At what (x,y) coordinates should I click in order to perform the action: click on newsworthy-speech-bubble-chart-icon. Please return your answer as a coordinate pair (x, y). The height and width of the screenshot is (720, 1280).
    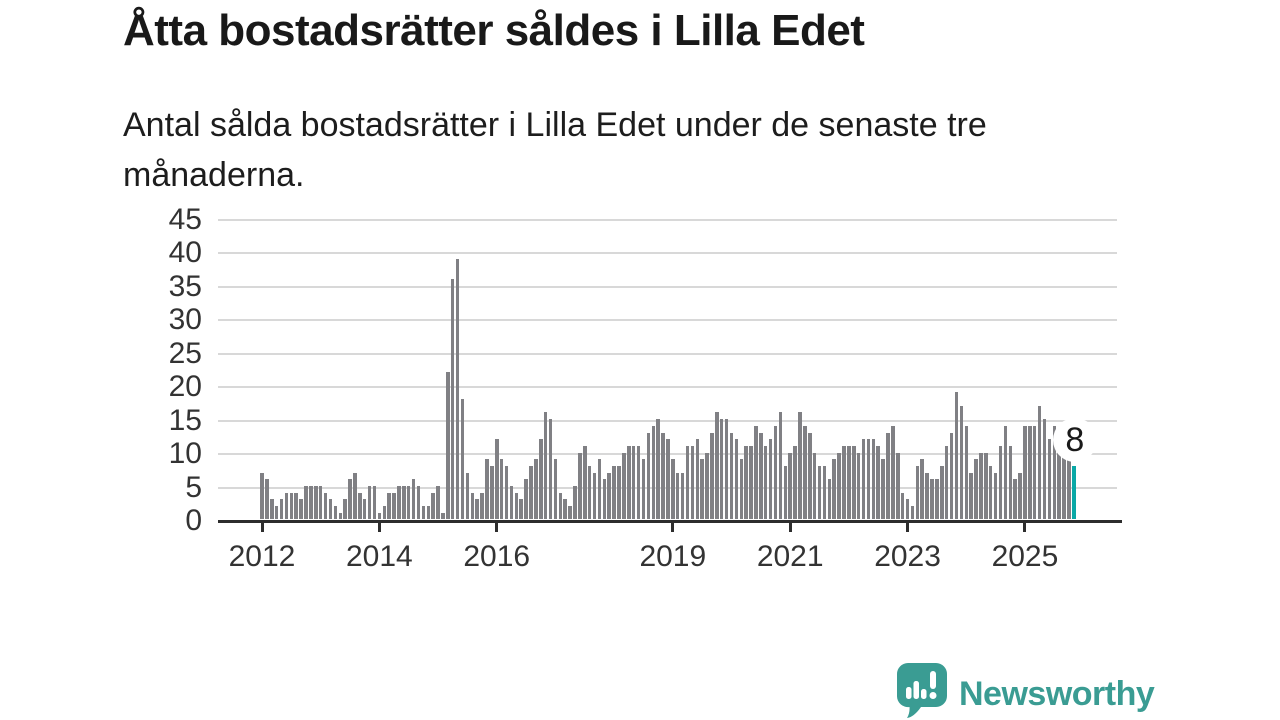
    Looking at the image, I should click on (921, 691).